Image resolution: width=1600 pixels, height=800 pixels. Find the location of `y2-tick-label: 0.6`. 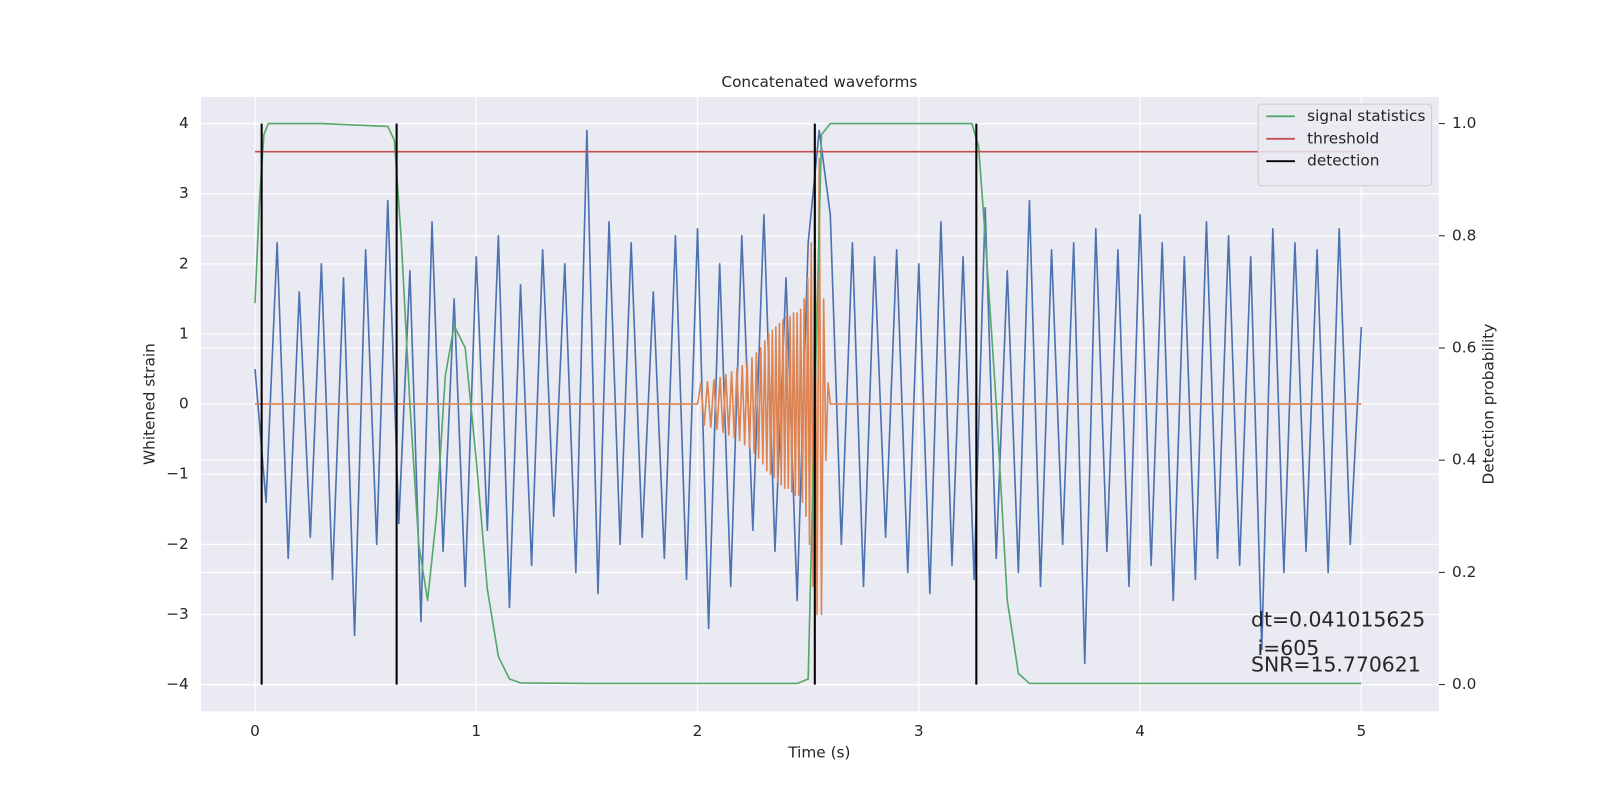

y2-tick-label: 0.6 is located at coordinates (1464, 347).